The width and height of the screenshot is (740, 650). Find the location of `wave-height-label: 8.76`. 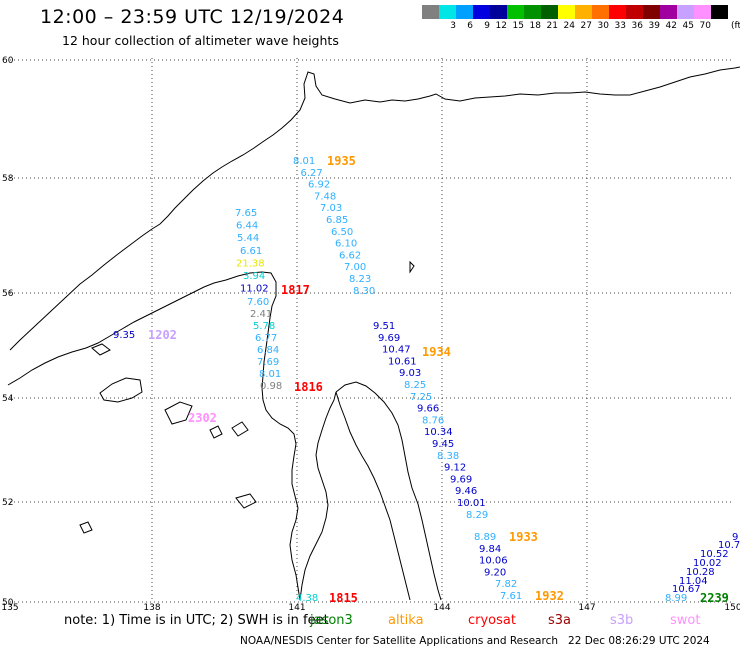

wave-height-label: 8.76 is located at coordinates (433, 420).